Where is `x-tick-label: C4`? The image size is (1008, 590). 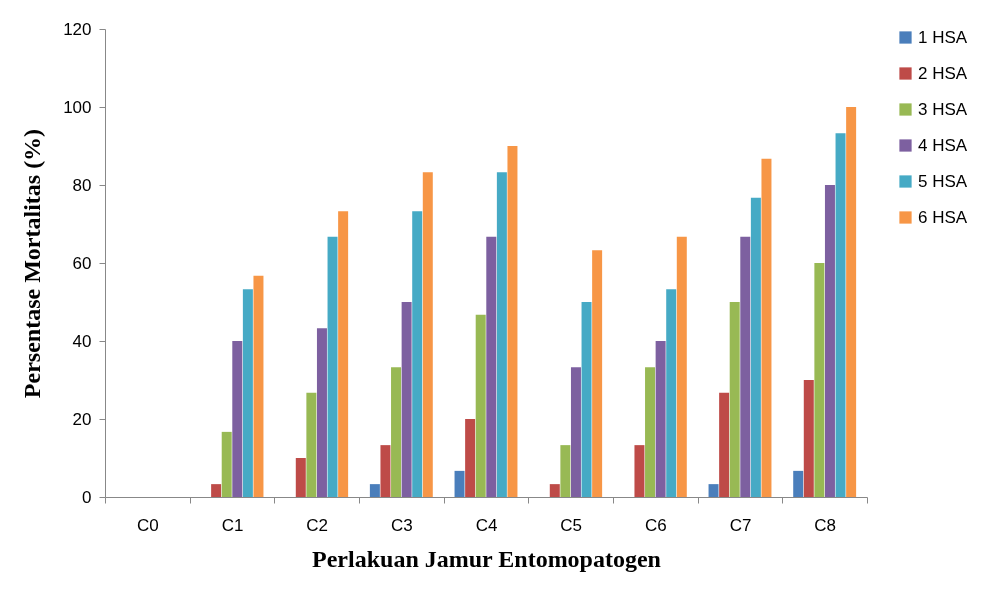 x-tick-label: C4 is located at coordinates (486, 525).